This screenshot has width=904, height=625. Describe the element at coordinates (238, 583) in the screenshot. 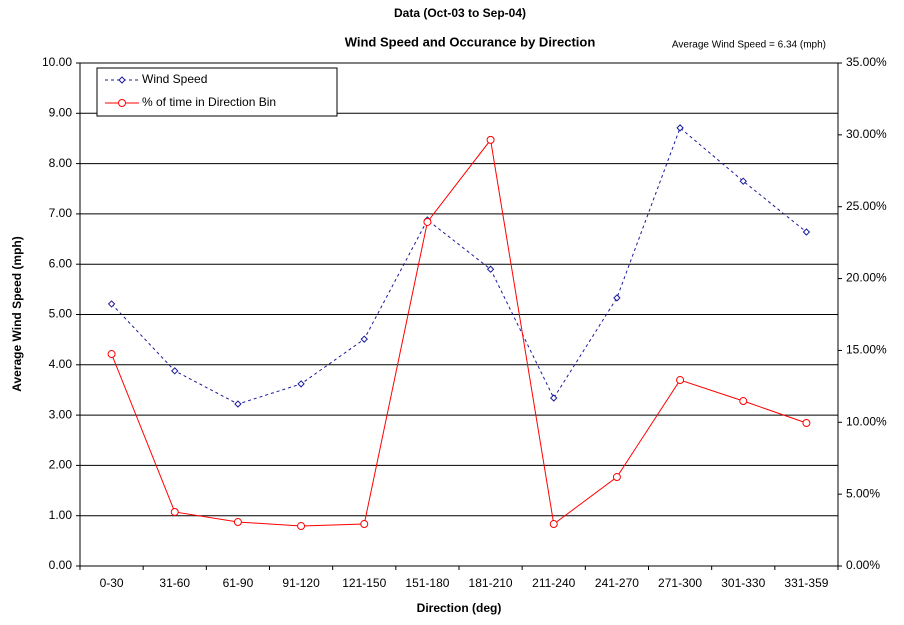

I see `x-tick-label: 61-90` at that location.